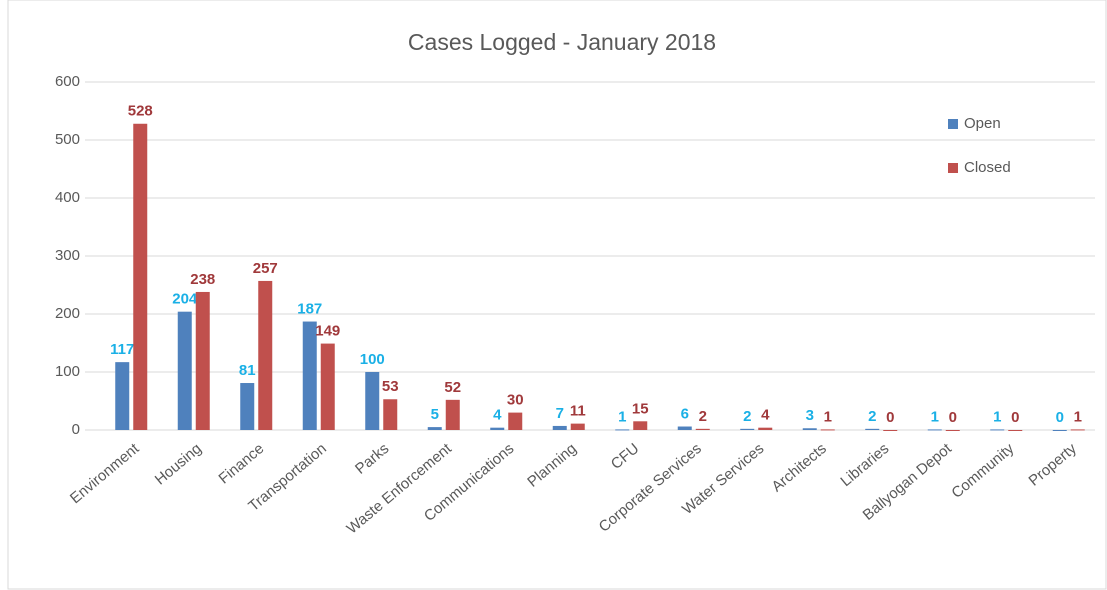 The image size is (1107, 590). What do you see at coordinates (265, 268) in the screenshot?
I see `data-label: 257` at bounding box center [265, 268].